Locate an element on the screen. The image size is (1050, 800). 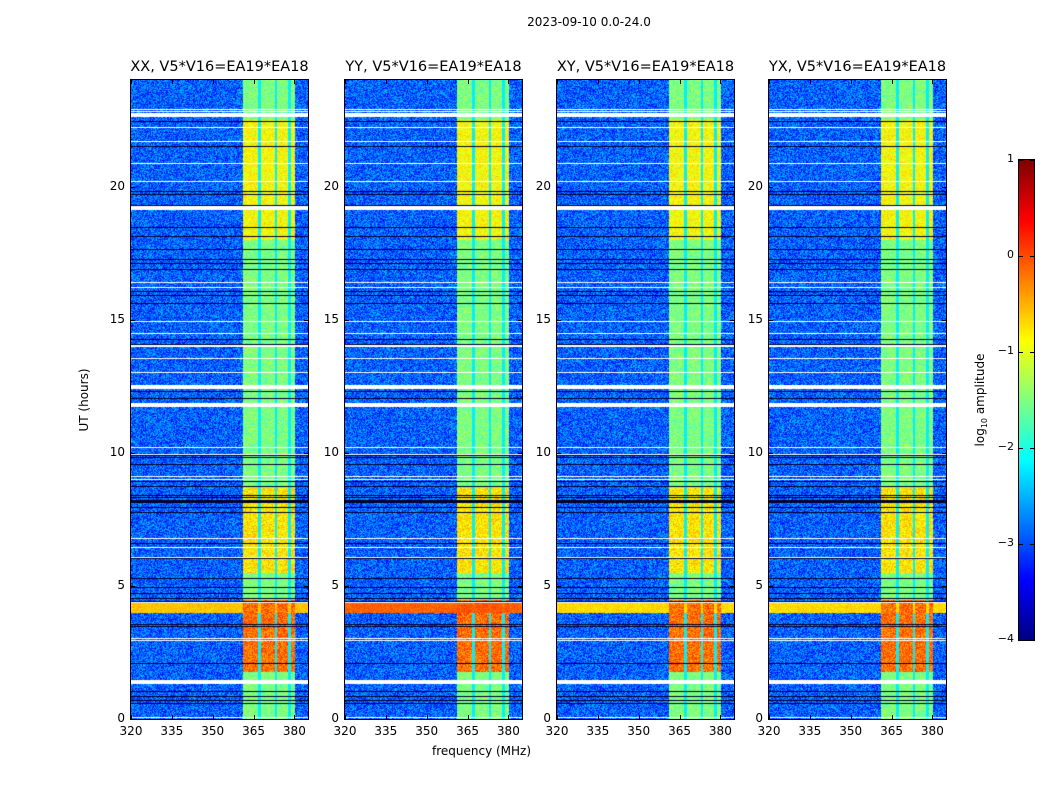
y-axis-label: UT (hours) is located at coordinates (84, 400).